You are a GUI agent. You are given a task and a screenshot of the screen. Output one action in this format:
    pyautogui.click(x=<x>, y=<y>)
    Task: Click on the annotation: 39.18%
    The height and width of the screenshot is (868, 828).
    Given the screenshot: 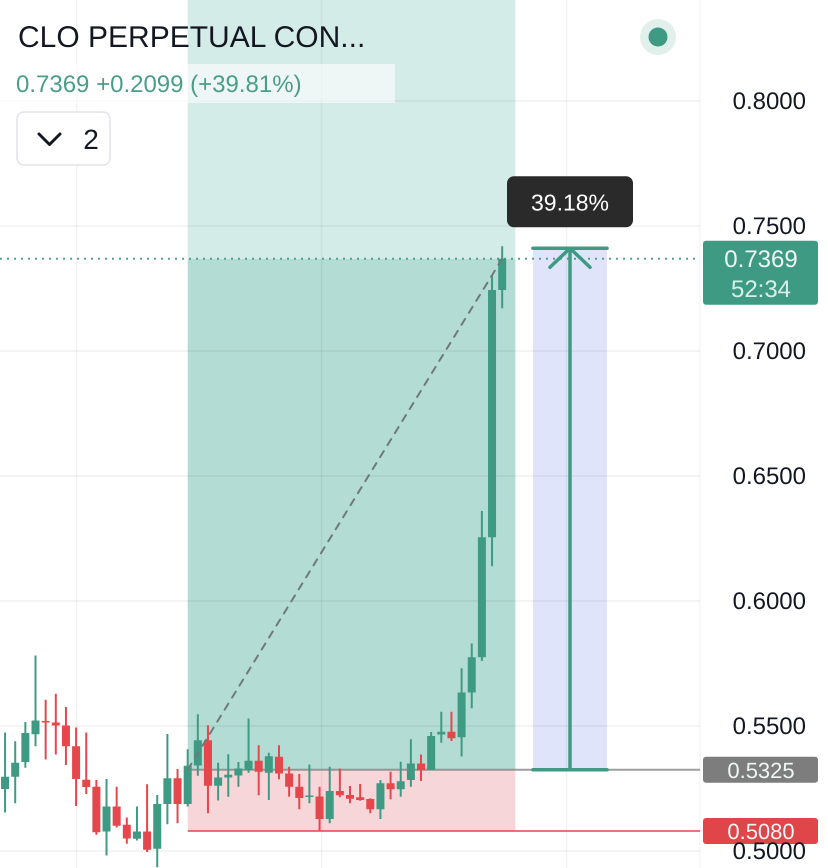 What is the action you would take?
    pyautogui.click(x=570, y=202)
    